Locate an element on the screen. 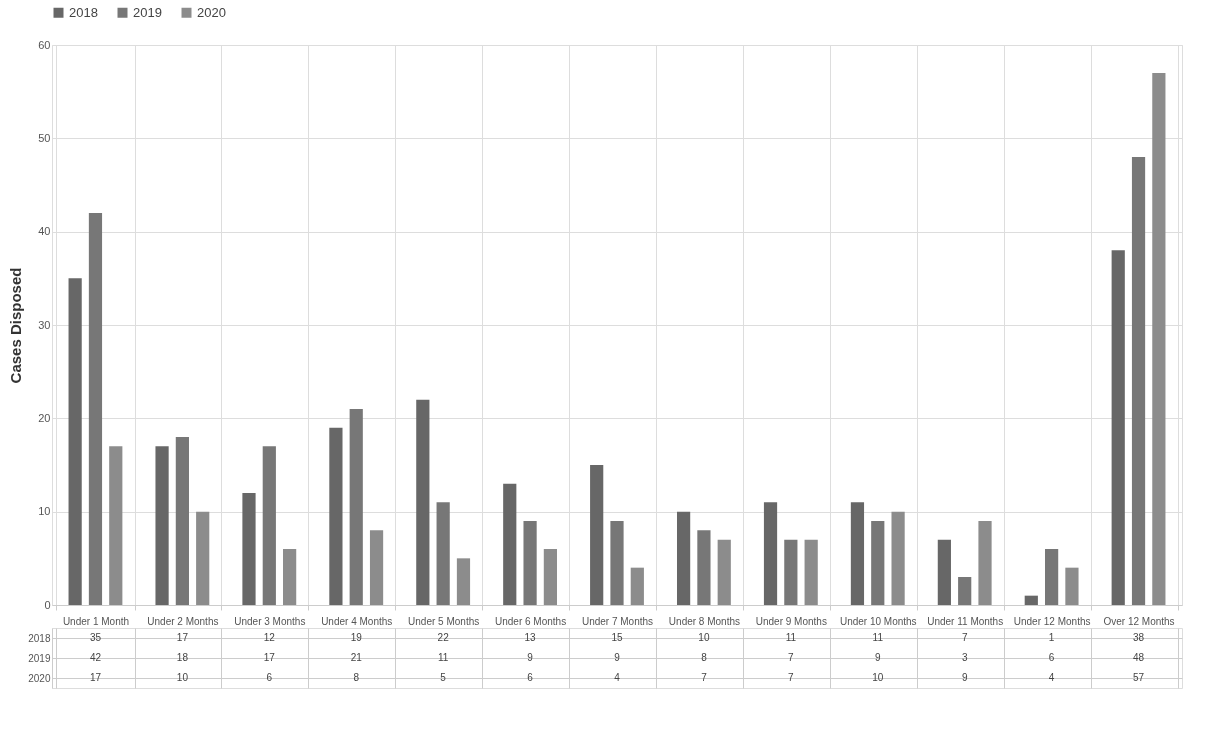 The image size is (1225, 744). data-label: 42 is located at coordinates (95, 657).